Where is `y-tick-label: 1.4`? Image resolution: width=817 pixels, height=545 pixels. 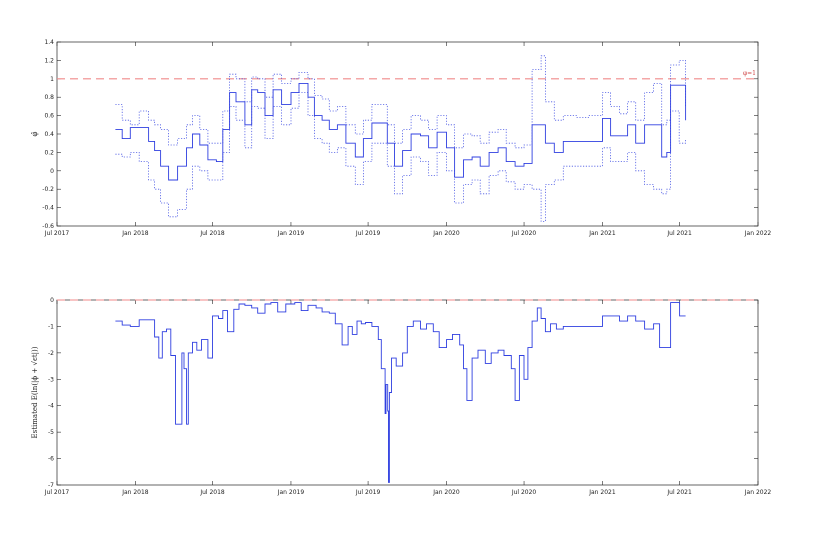 y-tick-label: 1.4 is located at coordinates (49, 42).